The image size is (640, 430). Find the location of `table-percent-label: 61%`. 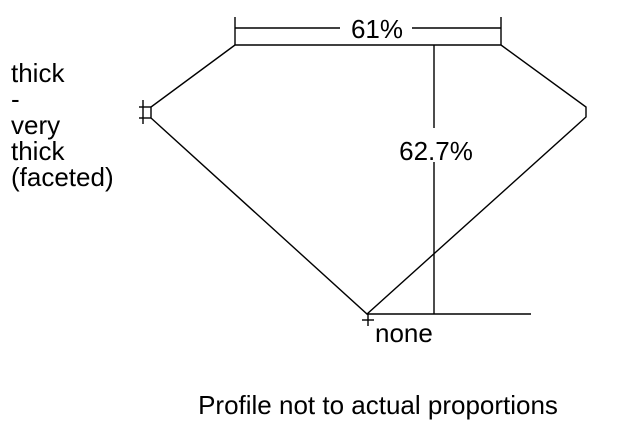

table-percent-label: 61% is located at coordinates (377, 29).